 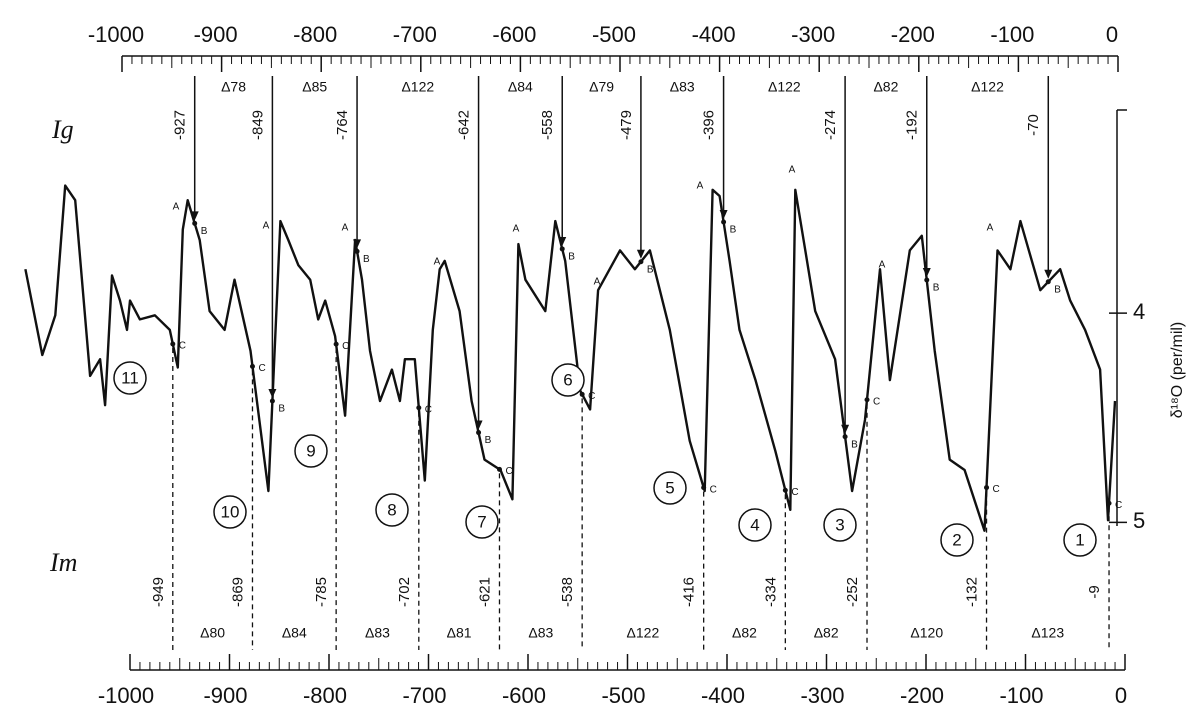 I want to click on onset-label: -9, so click(x=1094, y=591).